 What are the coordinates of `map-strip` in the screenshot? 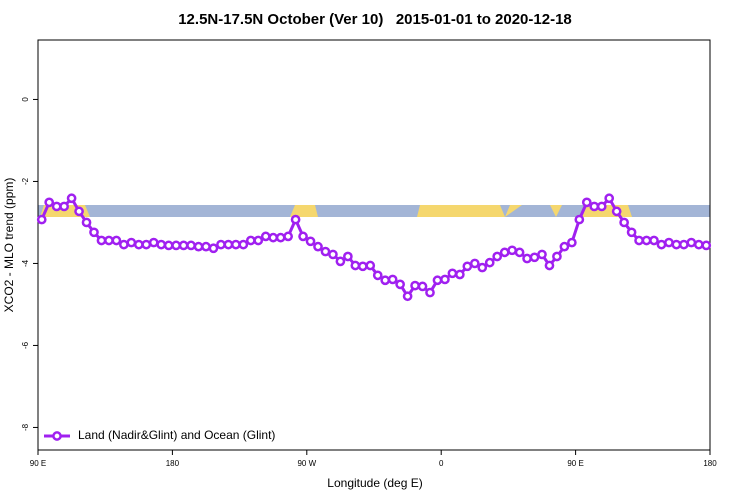 It's located at (374, 211).